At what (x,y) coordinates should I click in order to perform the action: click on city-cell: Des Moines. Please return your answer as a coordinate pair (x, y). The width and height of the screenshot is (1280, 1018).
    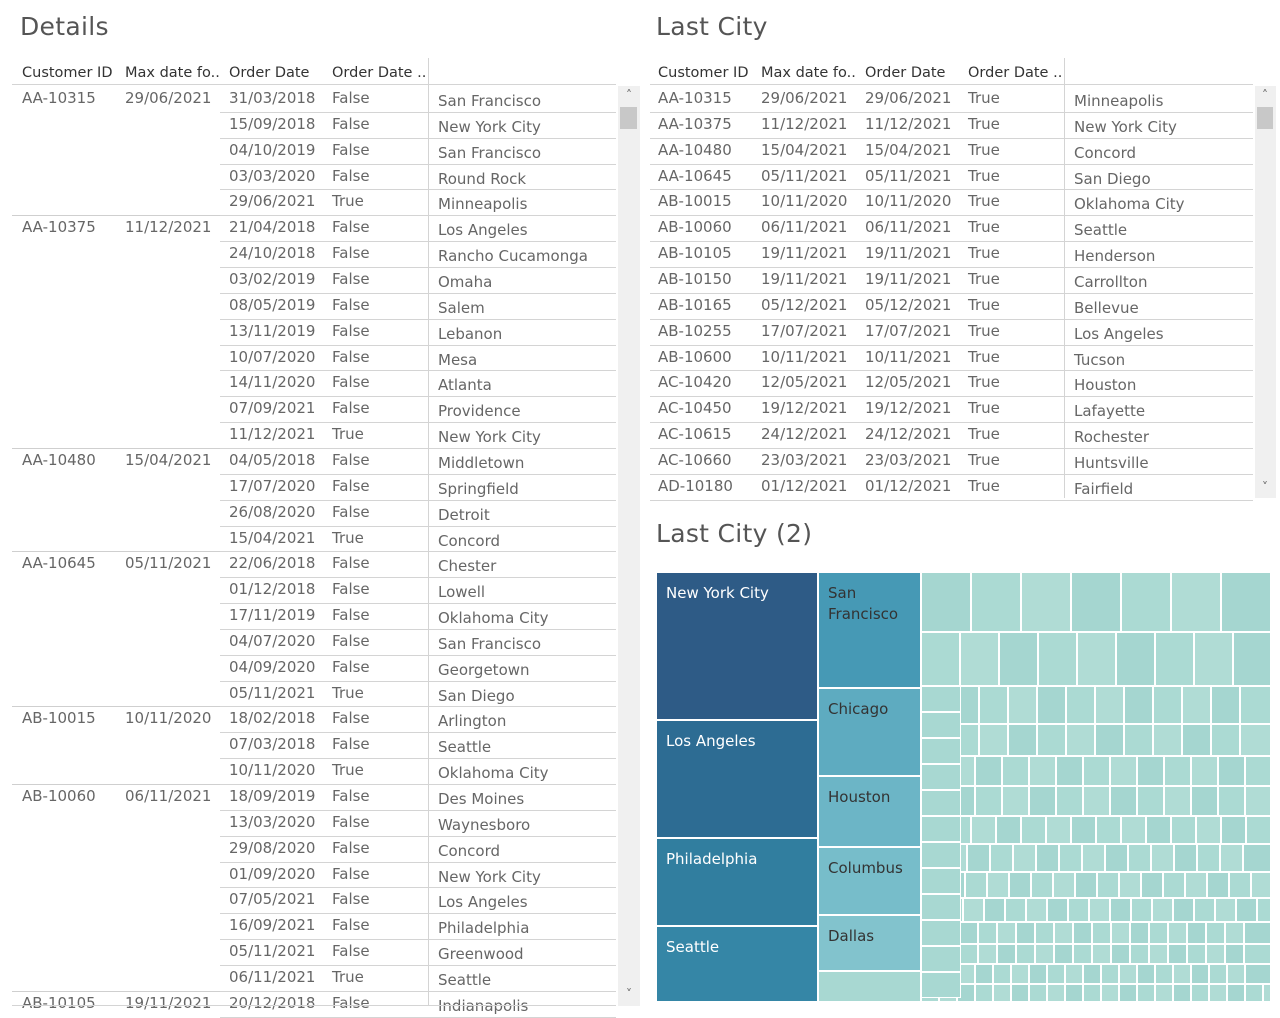
    Looking at the image, I should click on (481, 799).